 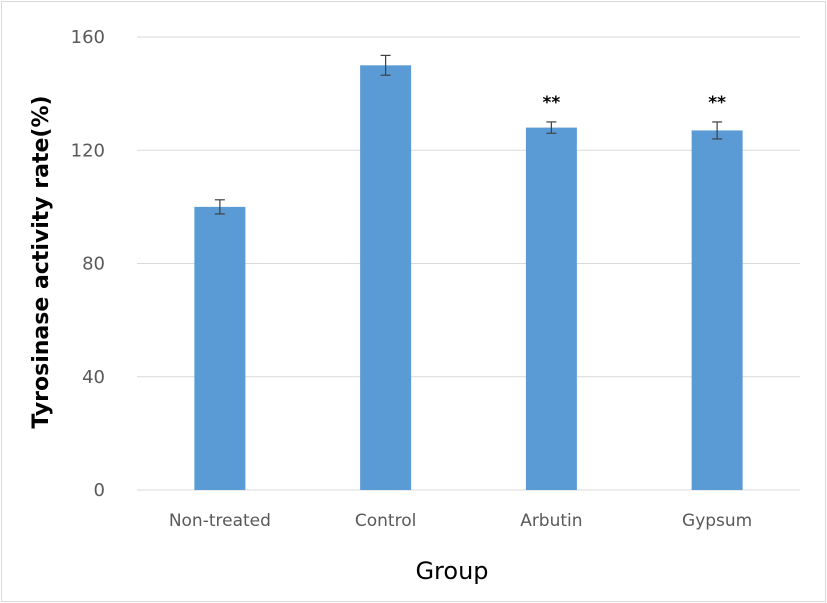 What do you see at coordinates (717, 521) in the screenshot?
I see `x-tick-label: Gypsum` at bounding box center [717, 521].